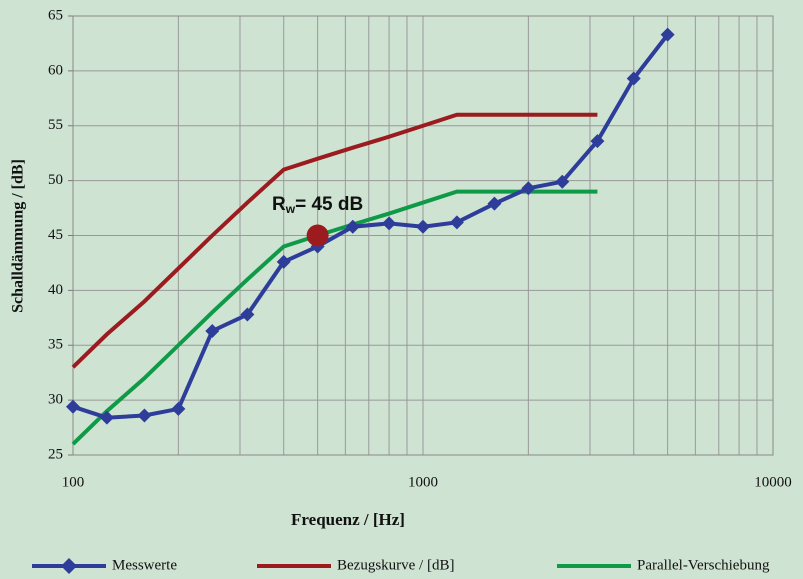  Describe the element at coordinates (279, 204) in the screenshot. I see `annotation-part: R` at that location.